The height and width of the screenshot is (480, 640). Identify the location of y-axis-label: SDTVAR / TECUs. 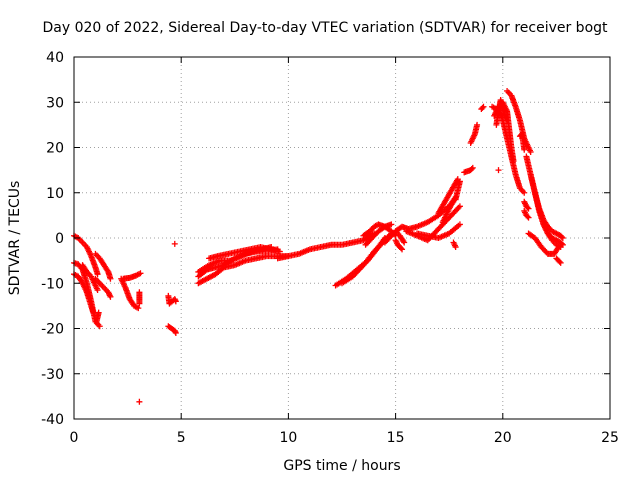
(15, 238).